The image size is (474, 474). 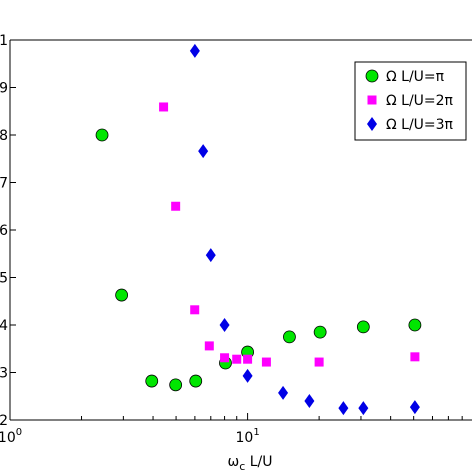 I want to click on x-tick-label: 10⁰, so click(x=11, y=436).